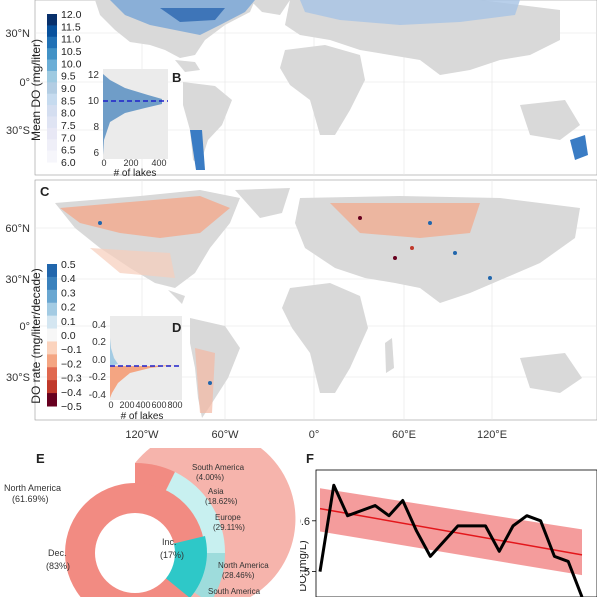 This screenshot has width=597, height=602. What do you see at coordinates (17, 34) in the screenshot?
I see `map-a-lat-label: 30°N` at bounding box center [17, 34].